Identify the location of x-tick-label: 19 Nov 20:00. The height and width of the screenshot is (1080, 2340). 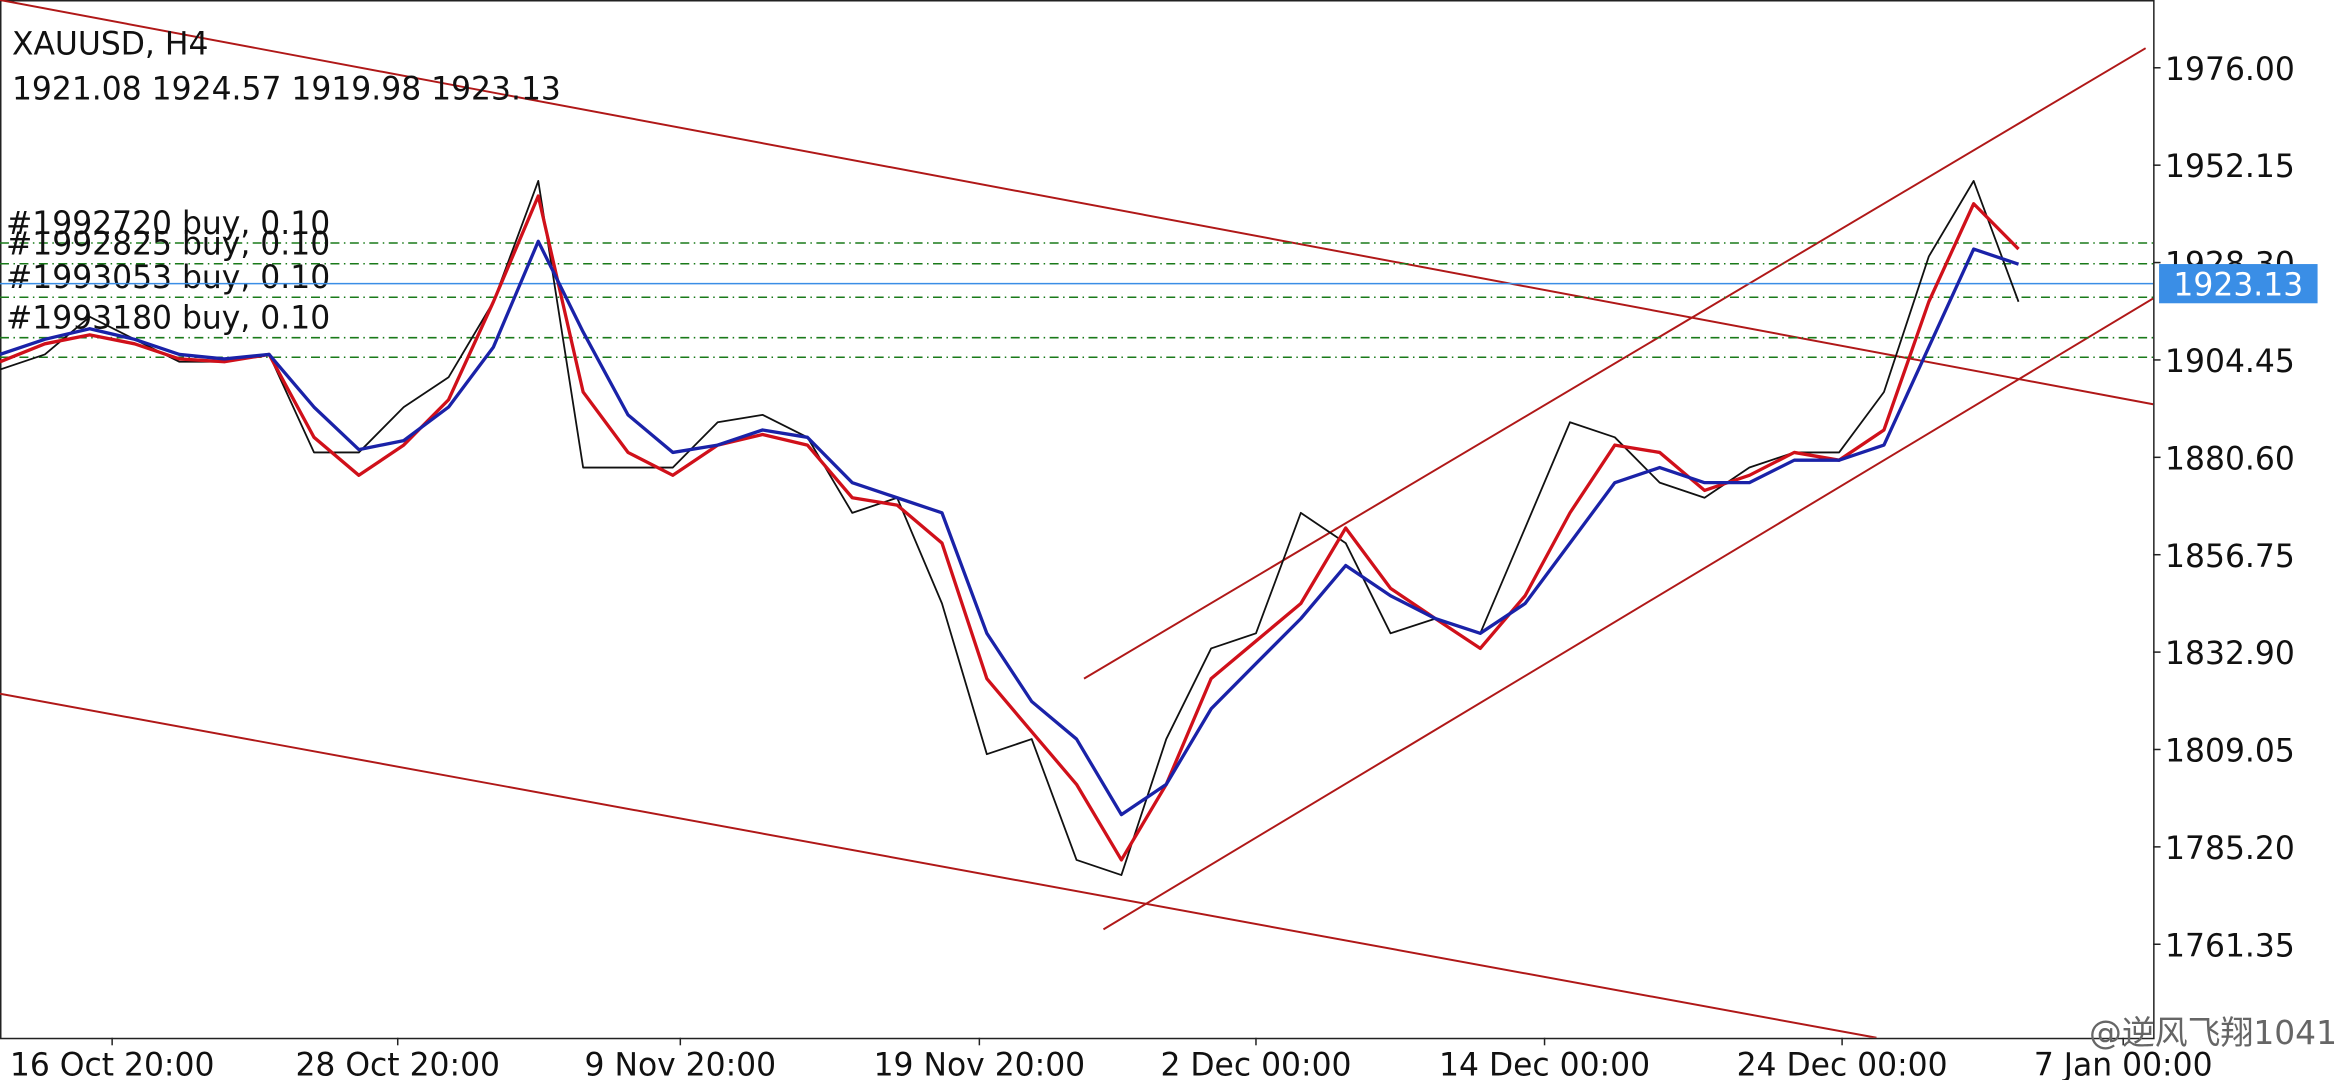
(980, 1063).